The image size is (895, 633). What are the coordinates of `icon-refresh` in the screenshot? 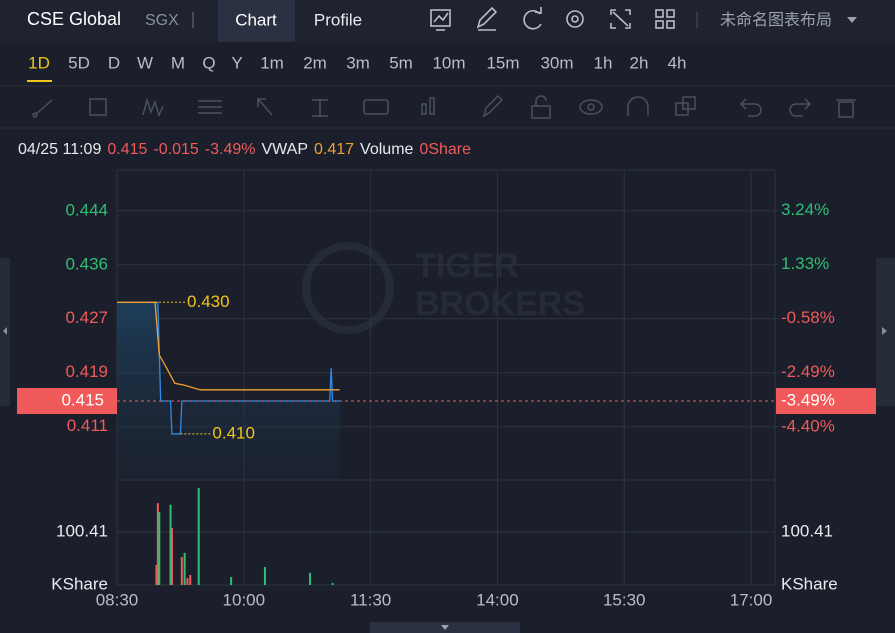 It's located at (532, 18).